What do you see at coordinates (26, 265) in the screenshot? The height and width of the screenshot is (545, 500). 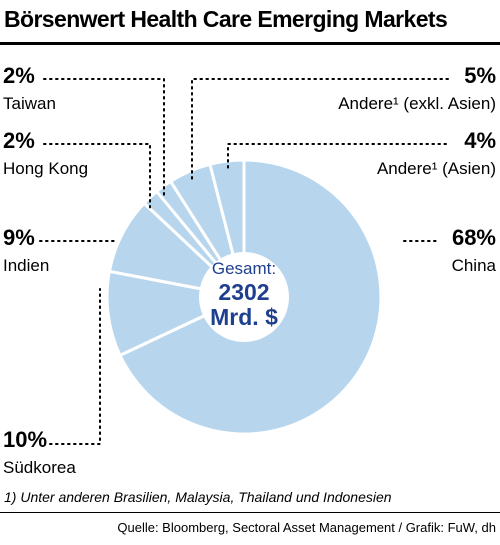 I see `slice-label-indien: Indien` at bounding box center [26, 265].